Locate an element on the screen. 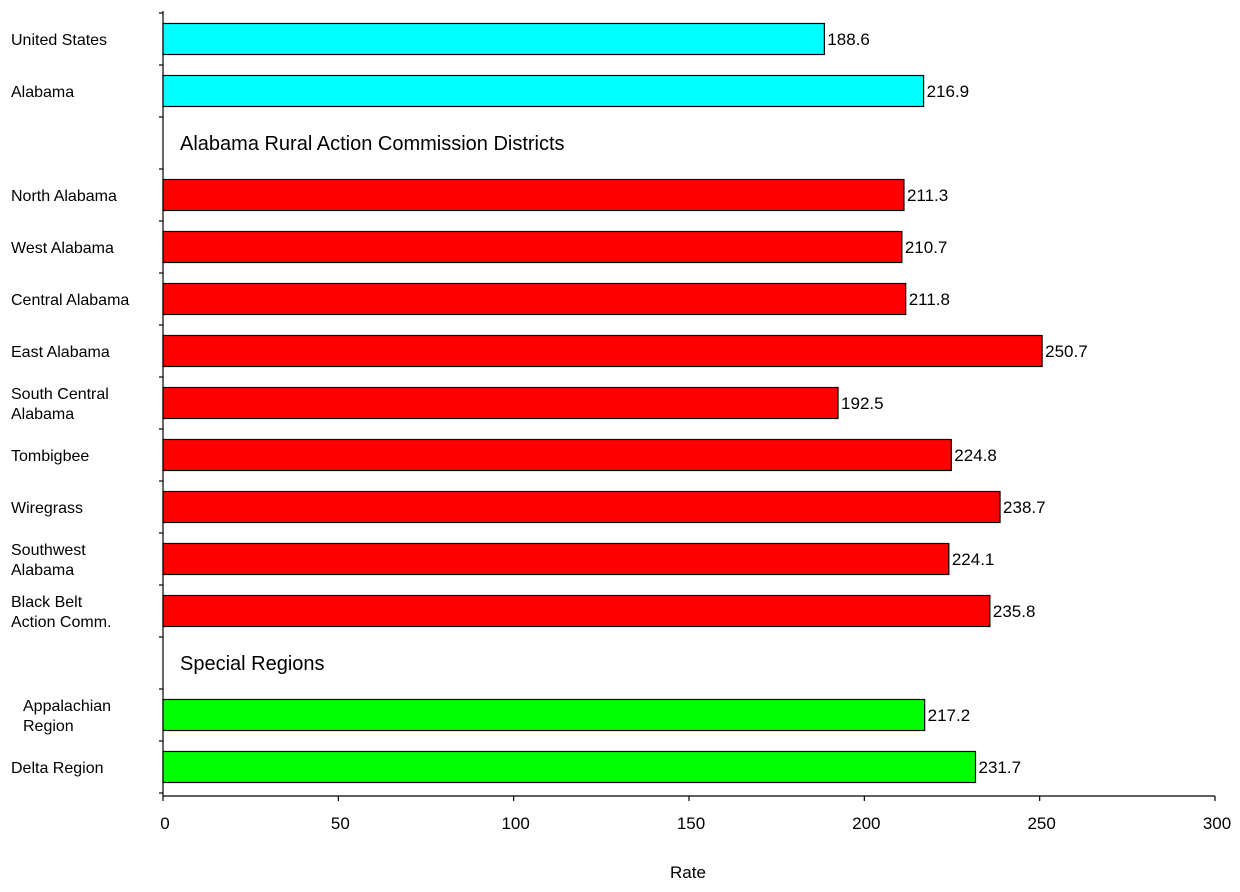 This screenshot has height=892, width=1240. x-tick-label: 300 is located at coordinates (1217, 823).